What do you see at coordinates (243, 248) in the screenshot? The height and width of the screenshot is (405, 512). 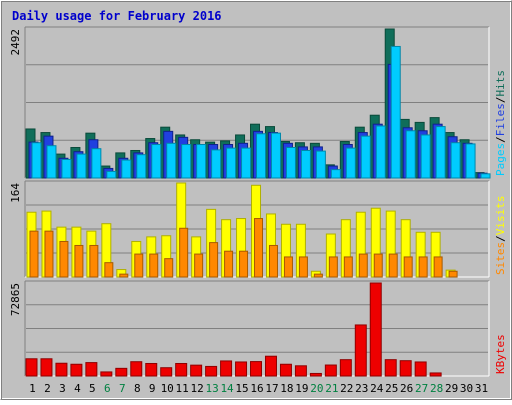 I see `series-sites` at bounding box center [243, 248].